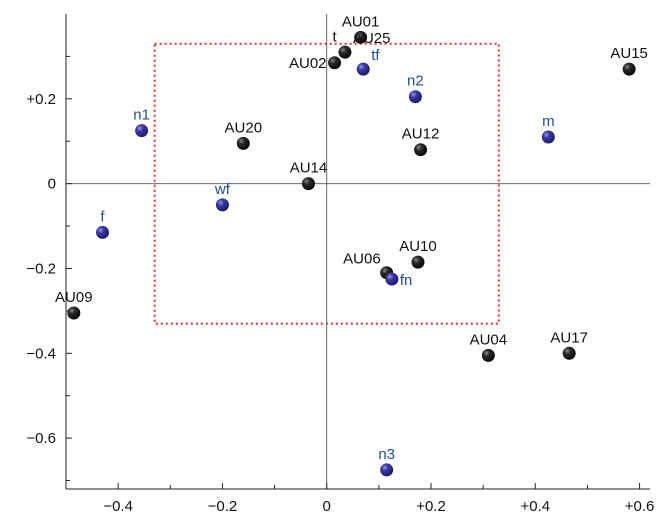 The height and width of the screenshot is (523, 667). Describe the element at coordinates (74, 313) in the screenshot. I see `point-au09` at that location.